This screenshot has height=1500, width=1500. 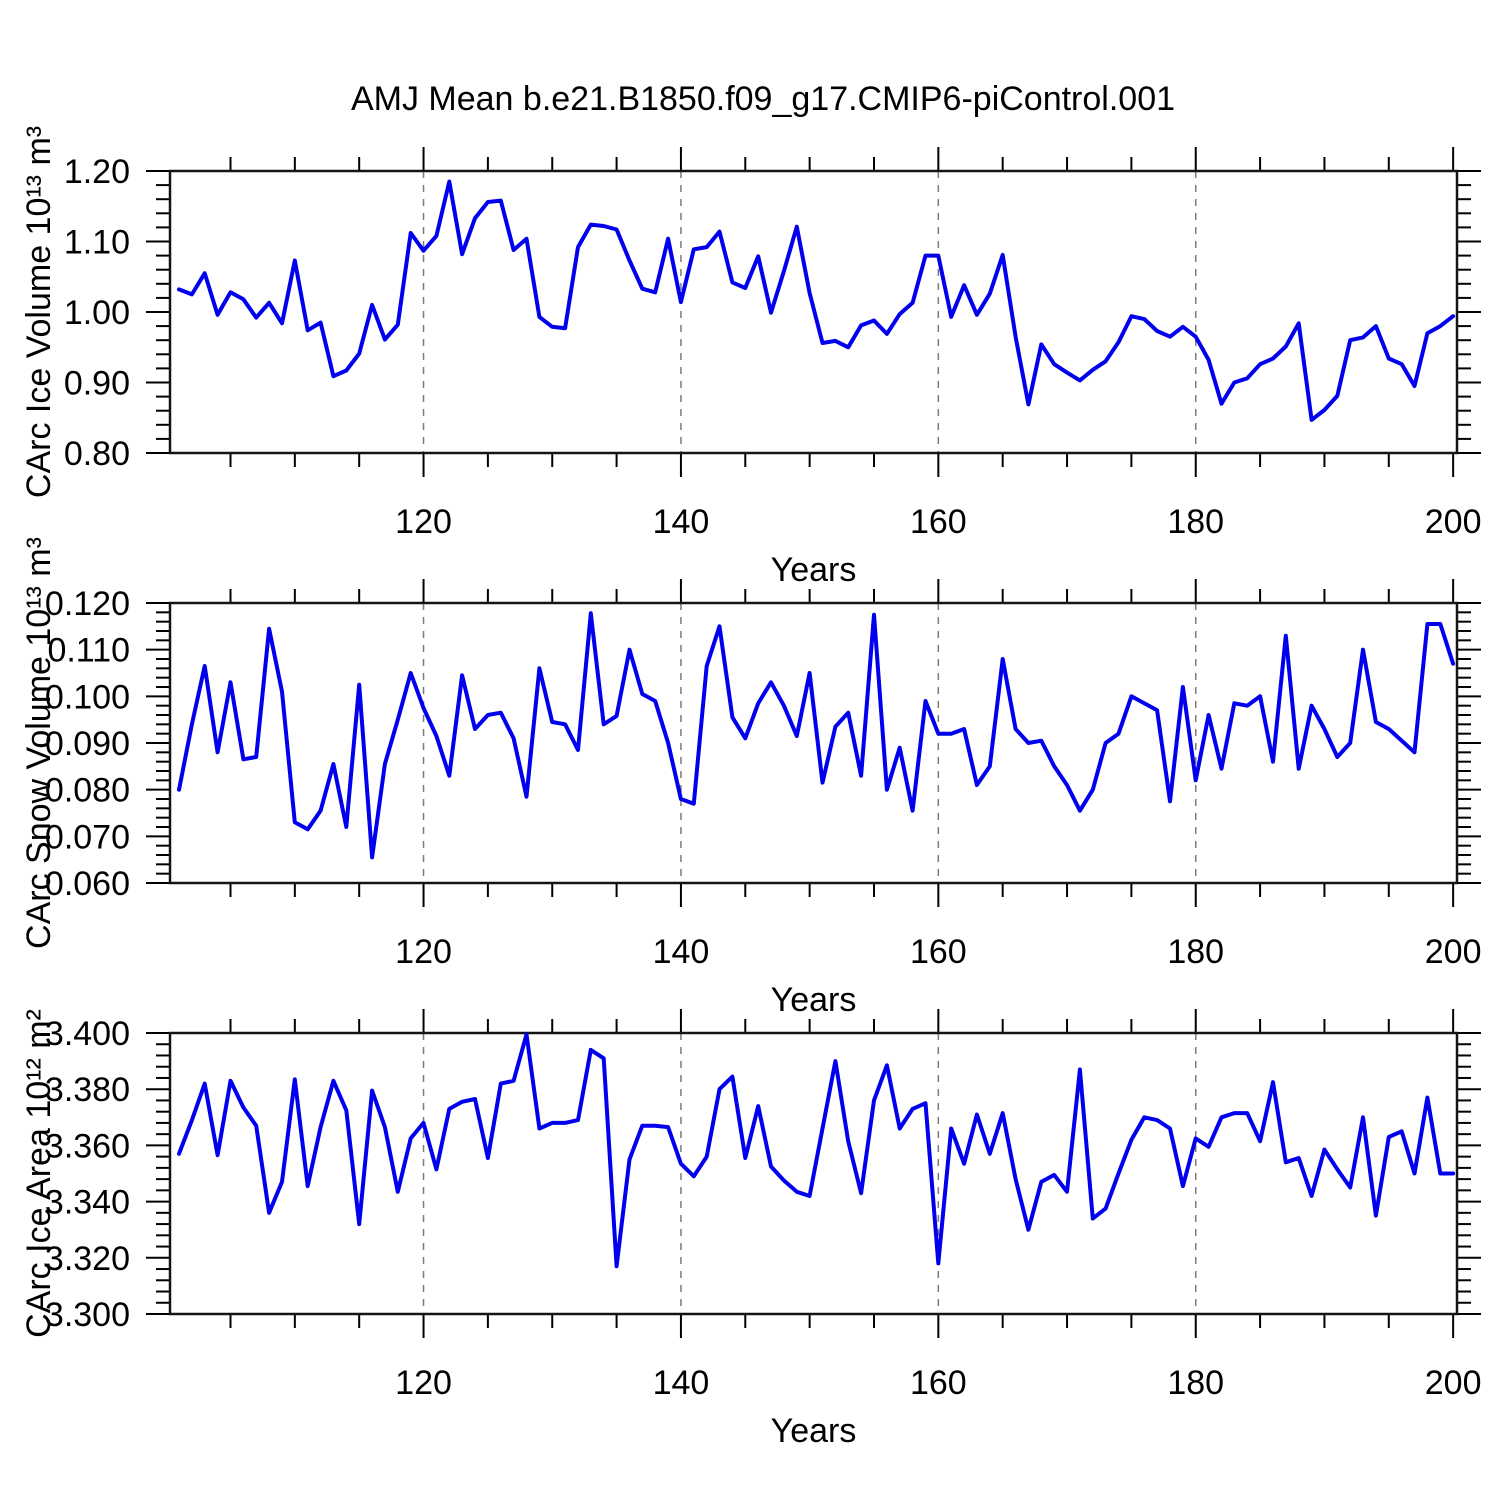 What do you see at coordinates (97, 384) in the screenshot?
I see `y-tick-label: 0.90` at bounding box center [97, 384].